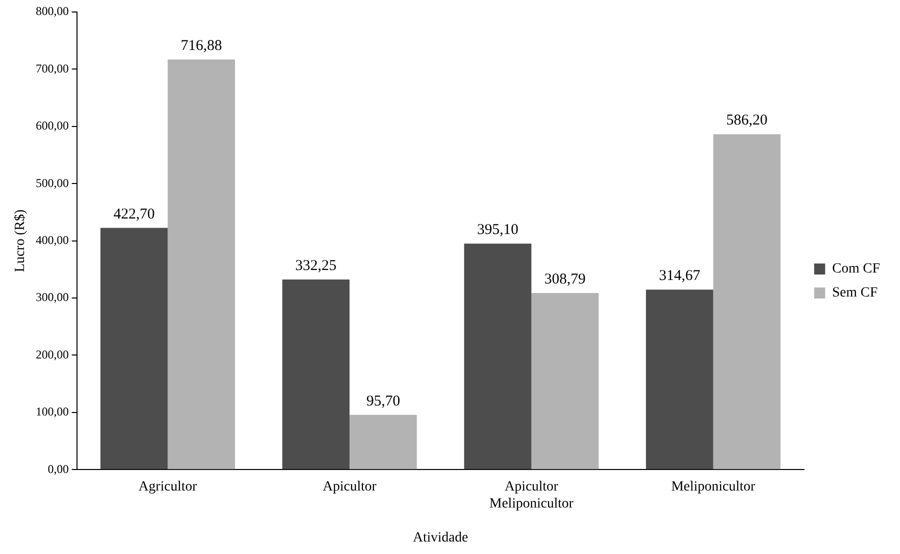 The height and width of the screenshot is (554, 900). Describe the element at coordinates (134, 214) in the screenshot. I see `data-label: 422,70` at that location.